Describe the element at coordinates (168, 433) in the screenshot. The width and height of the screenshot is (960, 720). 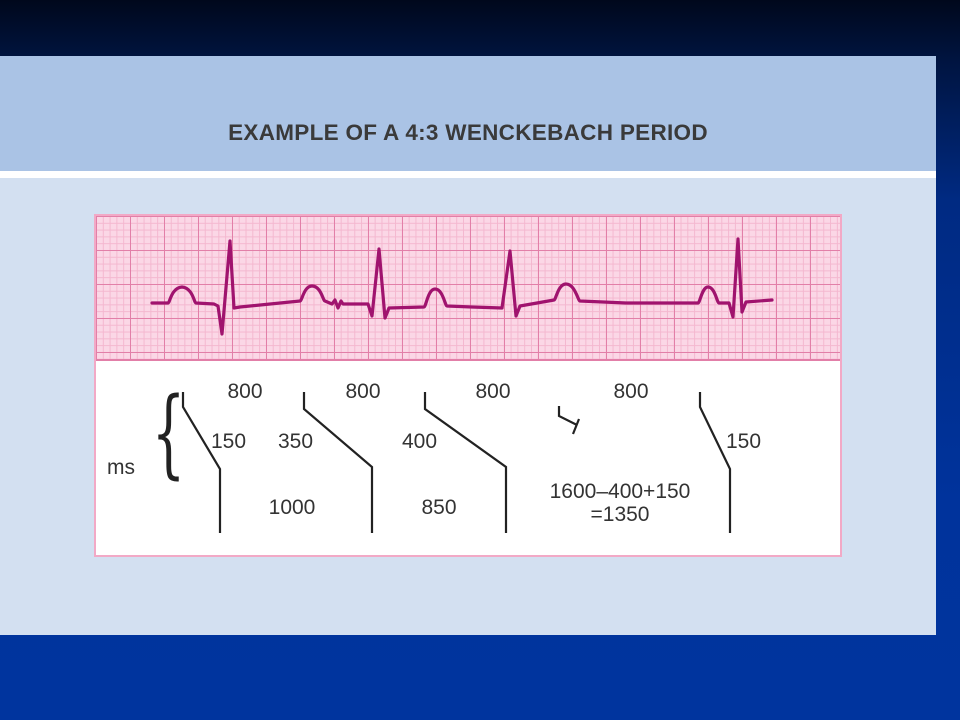
I see `ms-brace: {` at that location.